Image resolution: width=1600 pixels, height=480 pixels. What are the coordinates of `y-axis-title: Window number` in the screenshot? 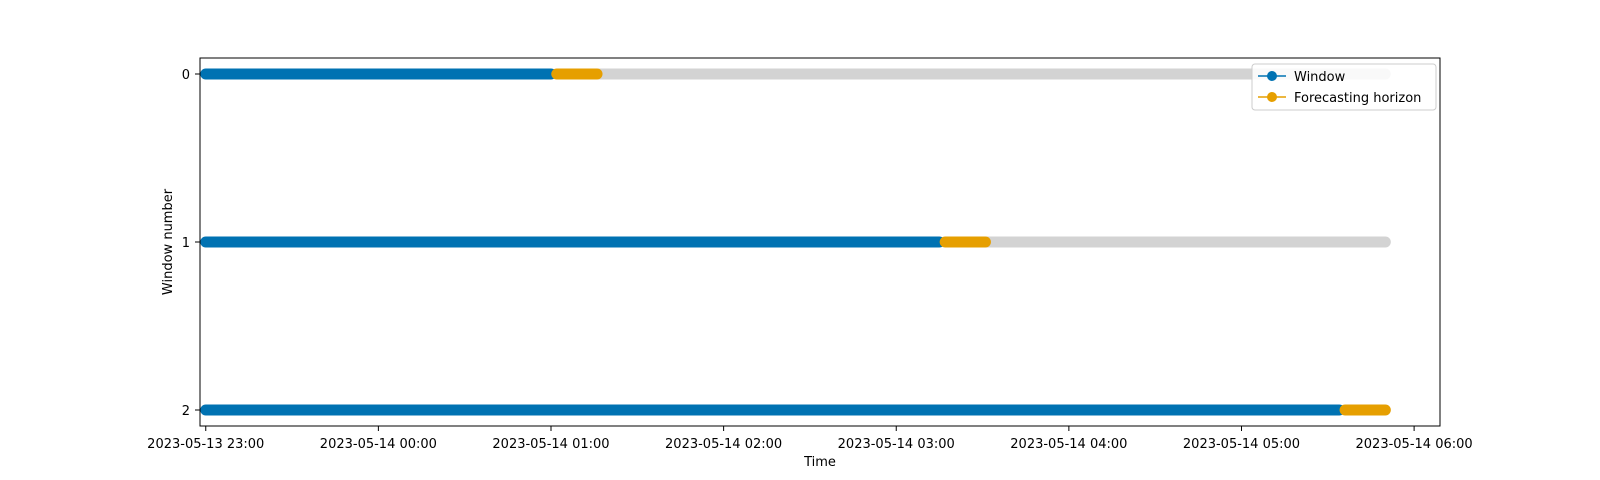 It's located at (168, 241).